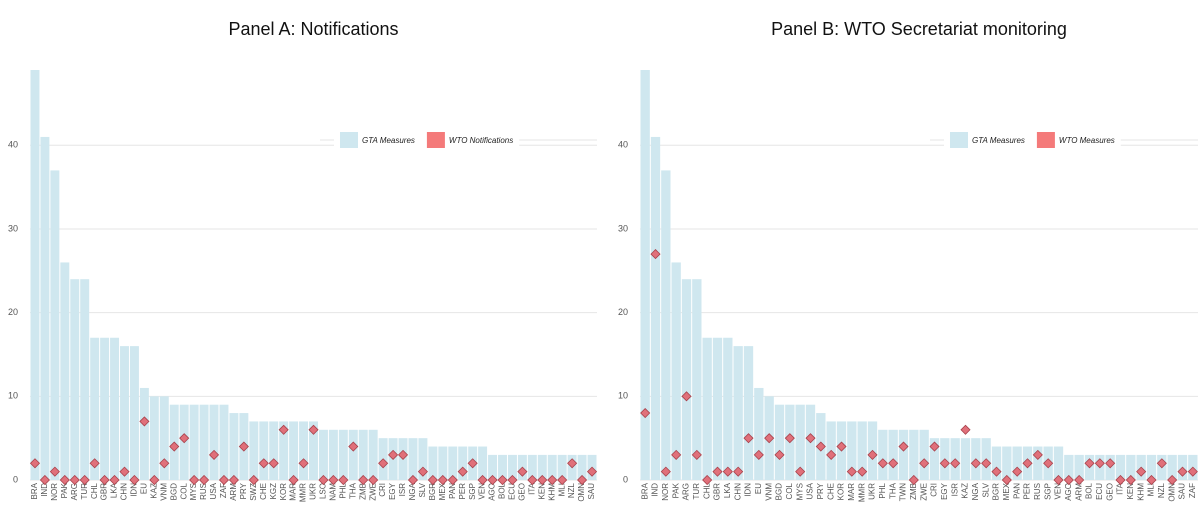  What do you see at coordinates (173, 492) in the screenshot?
I see `x-tick-label: BGD` at bounding box center [173, 492].